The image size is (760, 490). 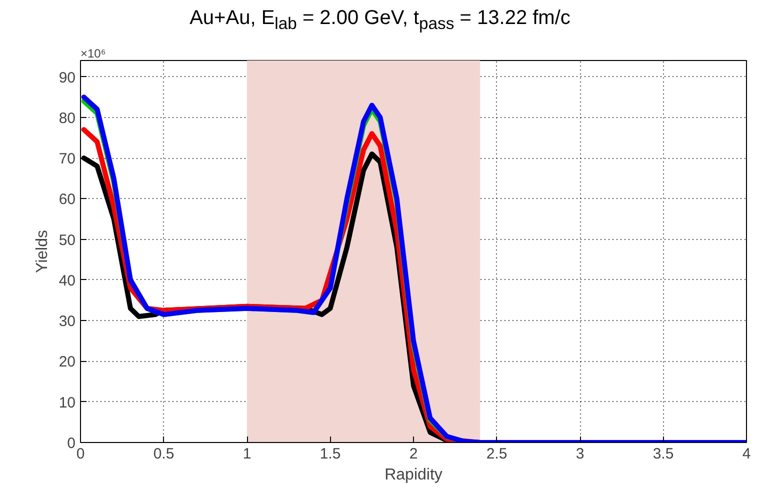 I want to click on y-tick-label: 10, so click(x=67, y=403).